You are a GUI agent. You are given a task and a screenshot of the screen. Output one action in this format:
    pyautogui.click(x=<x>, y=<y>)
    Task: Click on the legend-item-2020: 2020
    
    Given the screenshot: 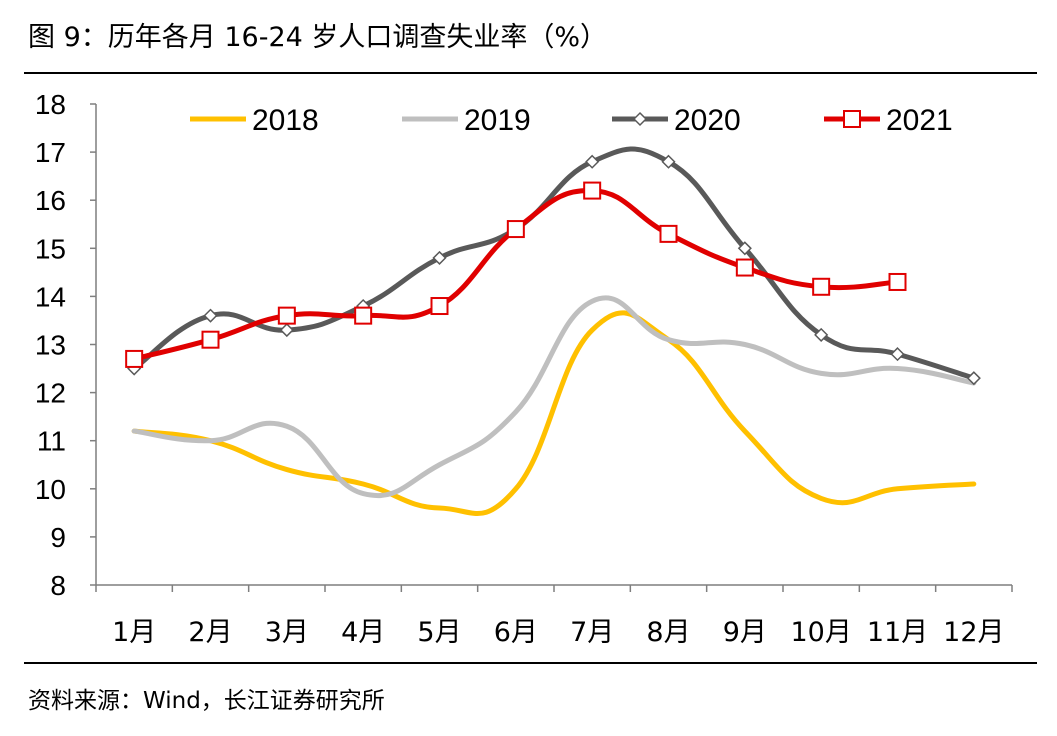 What is the action you would take?
    pyautogui.click(x=676, y=120)
    